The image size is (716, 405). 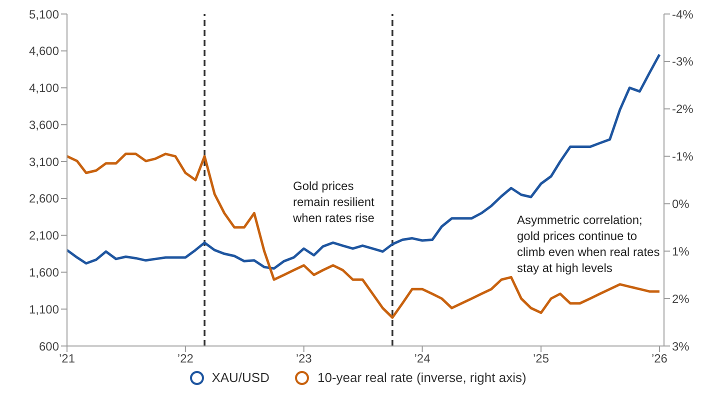 I want to click on y2-tick-label: -2%, so click(x=683, y=109).